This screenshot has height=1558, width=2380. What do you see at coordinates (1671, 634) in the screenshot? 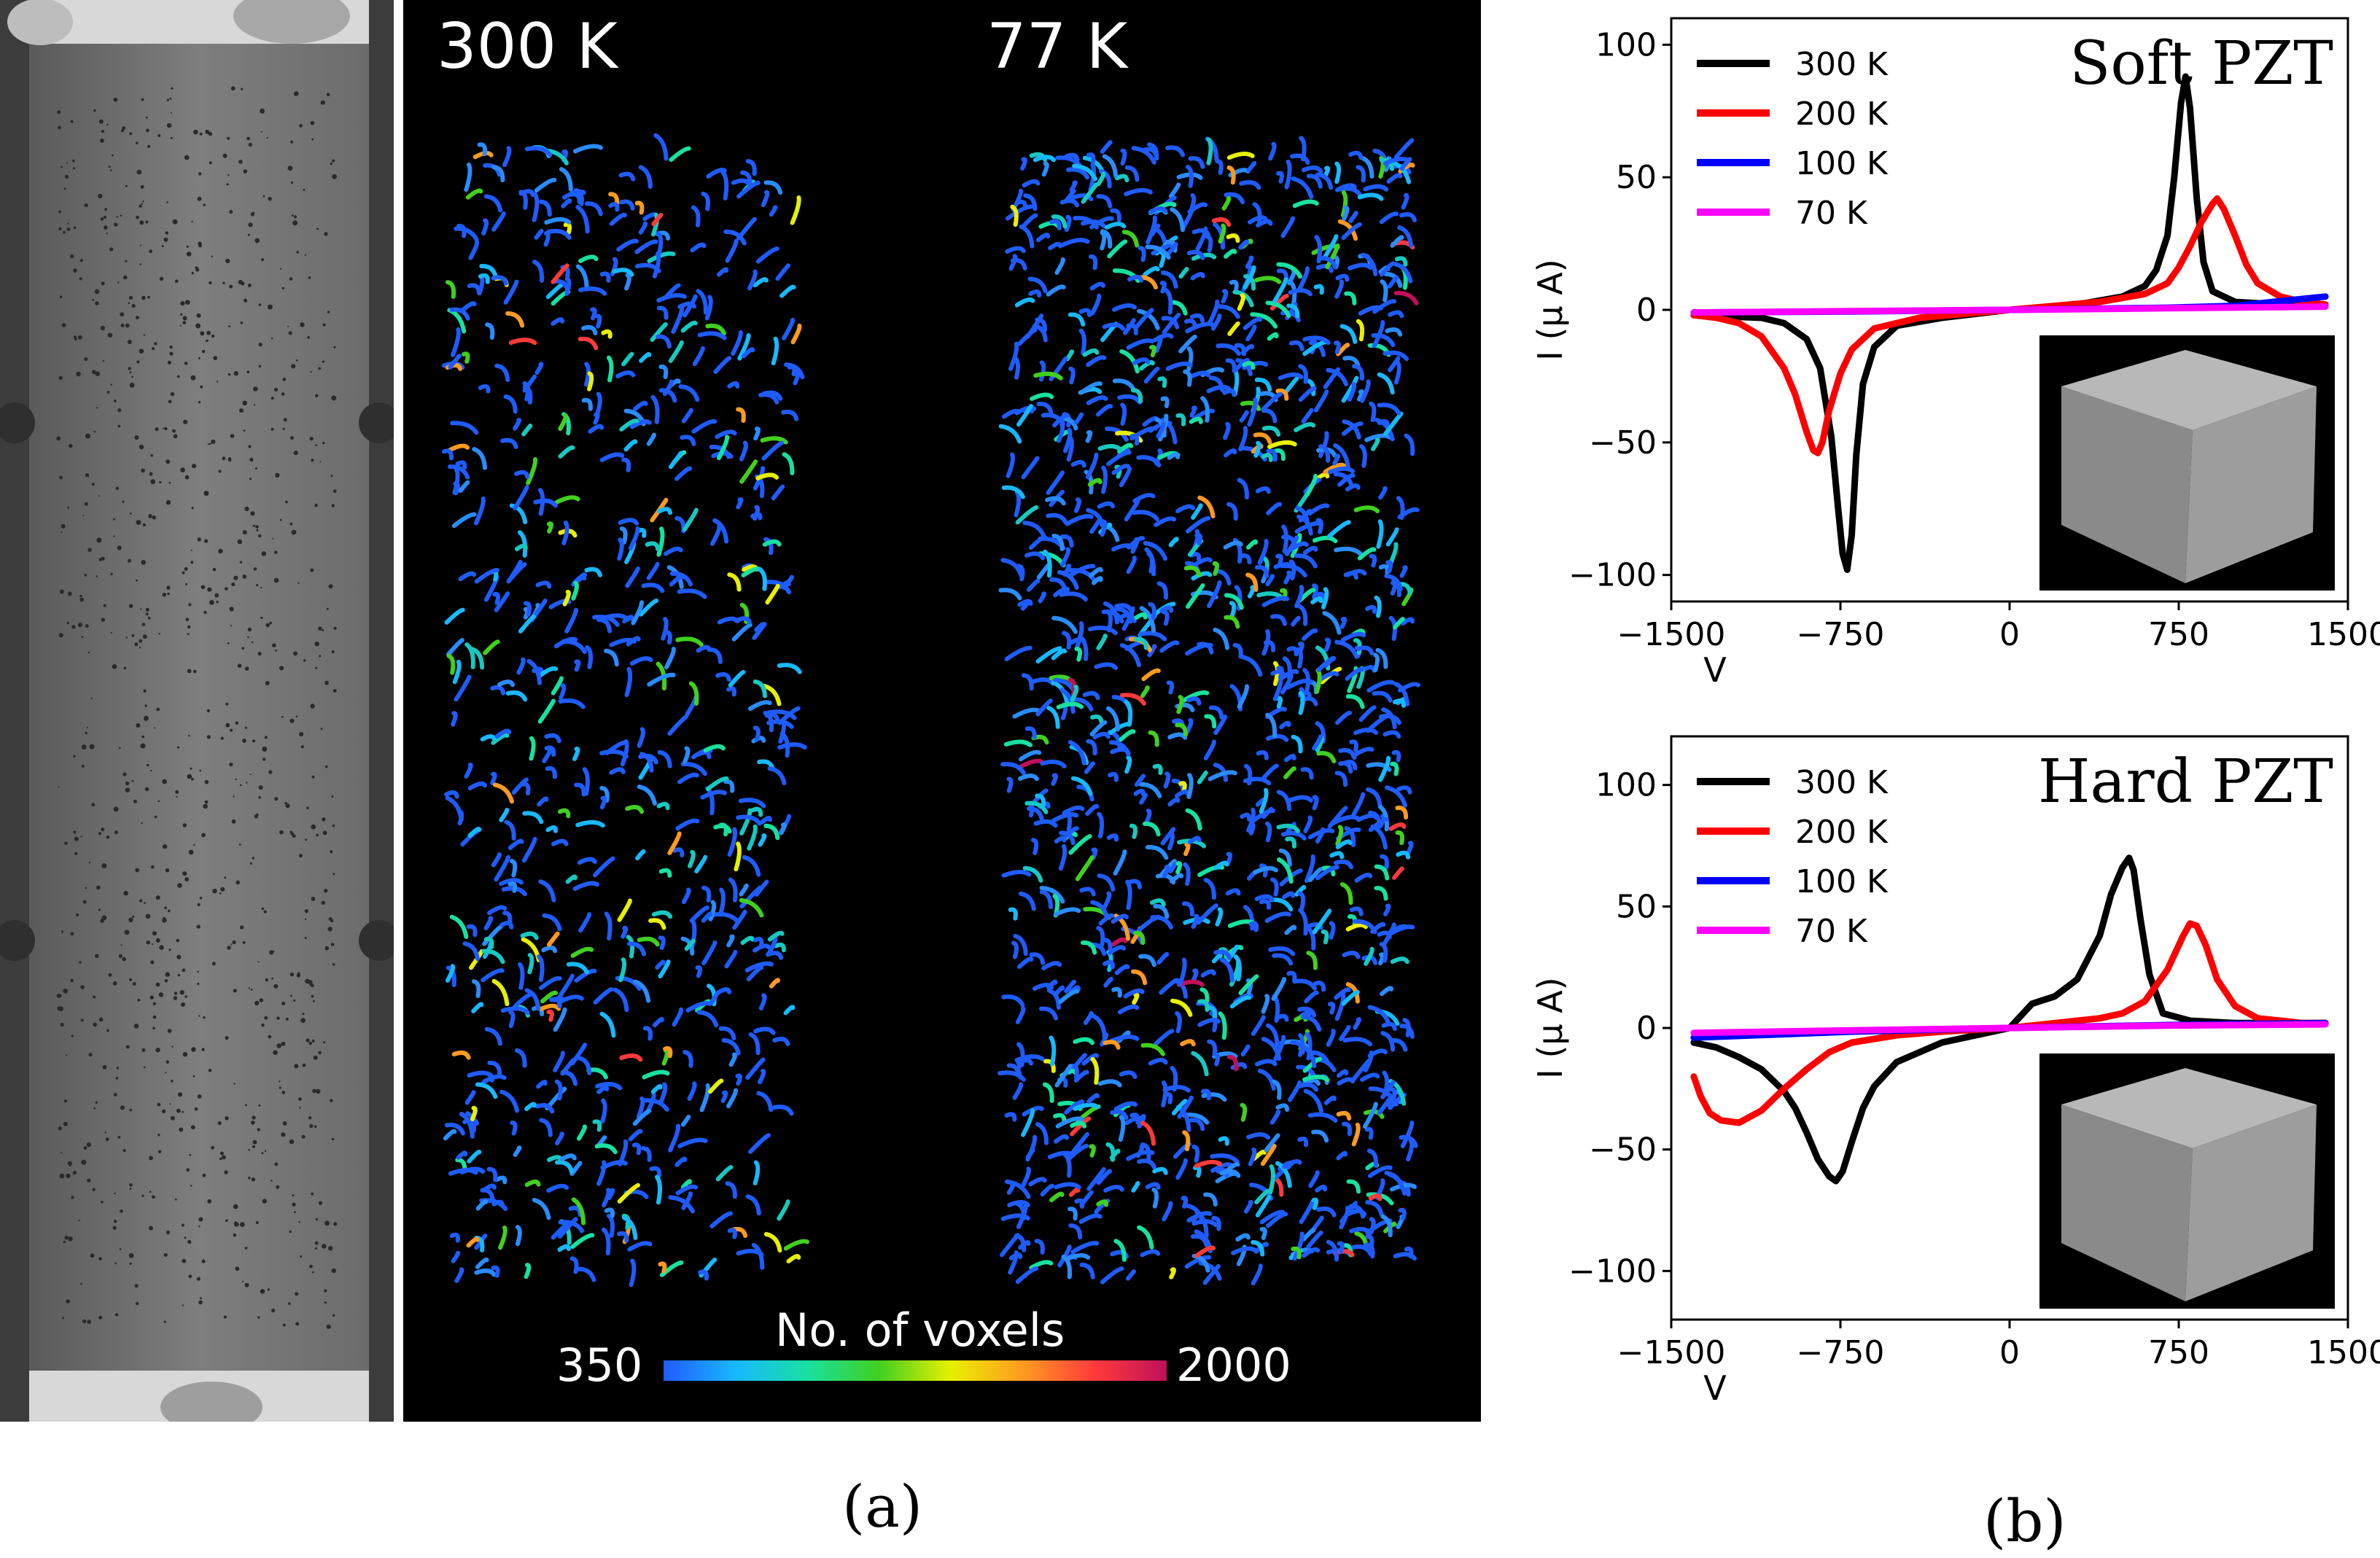
I see `x-tick-label: −1500` at bounding box center [1671, 634].